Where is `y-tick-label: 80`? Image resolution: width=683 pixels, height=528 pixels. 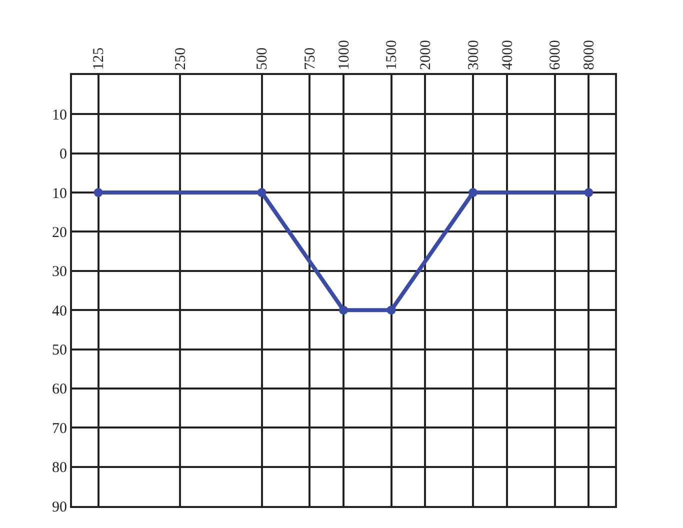 y-tick-label: 80 is located at coordinates (59, 468).